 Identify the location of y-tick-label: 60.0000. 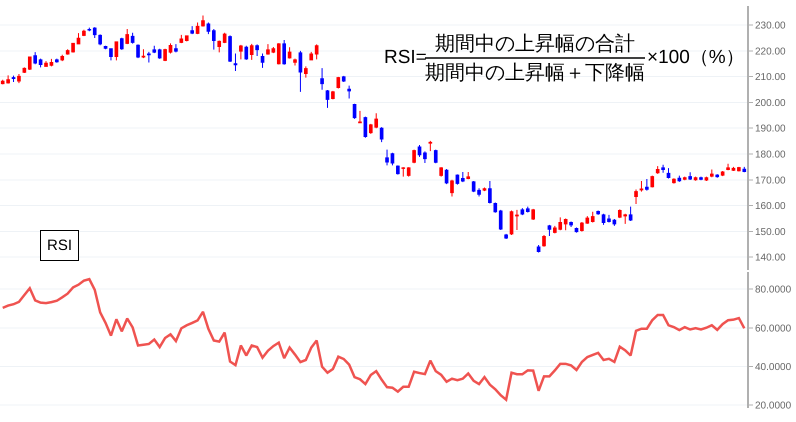
(773, 328).